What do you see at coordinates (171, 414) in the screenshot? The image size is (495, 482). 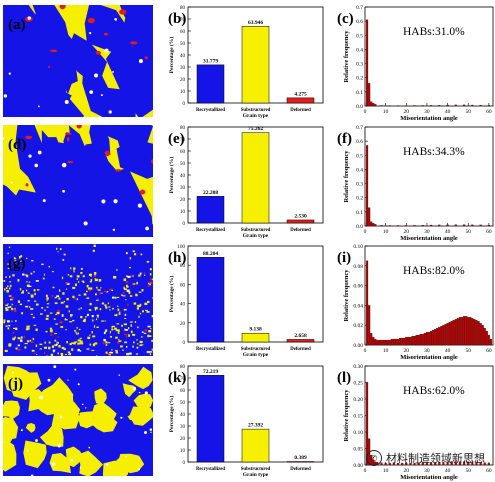 I see `y-axis-label: Percentage (%)` at bounding box center [171, 414].